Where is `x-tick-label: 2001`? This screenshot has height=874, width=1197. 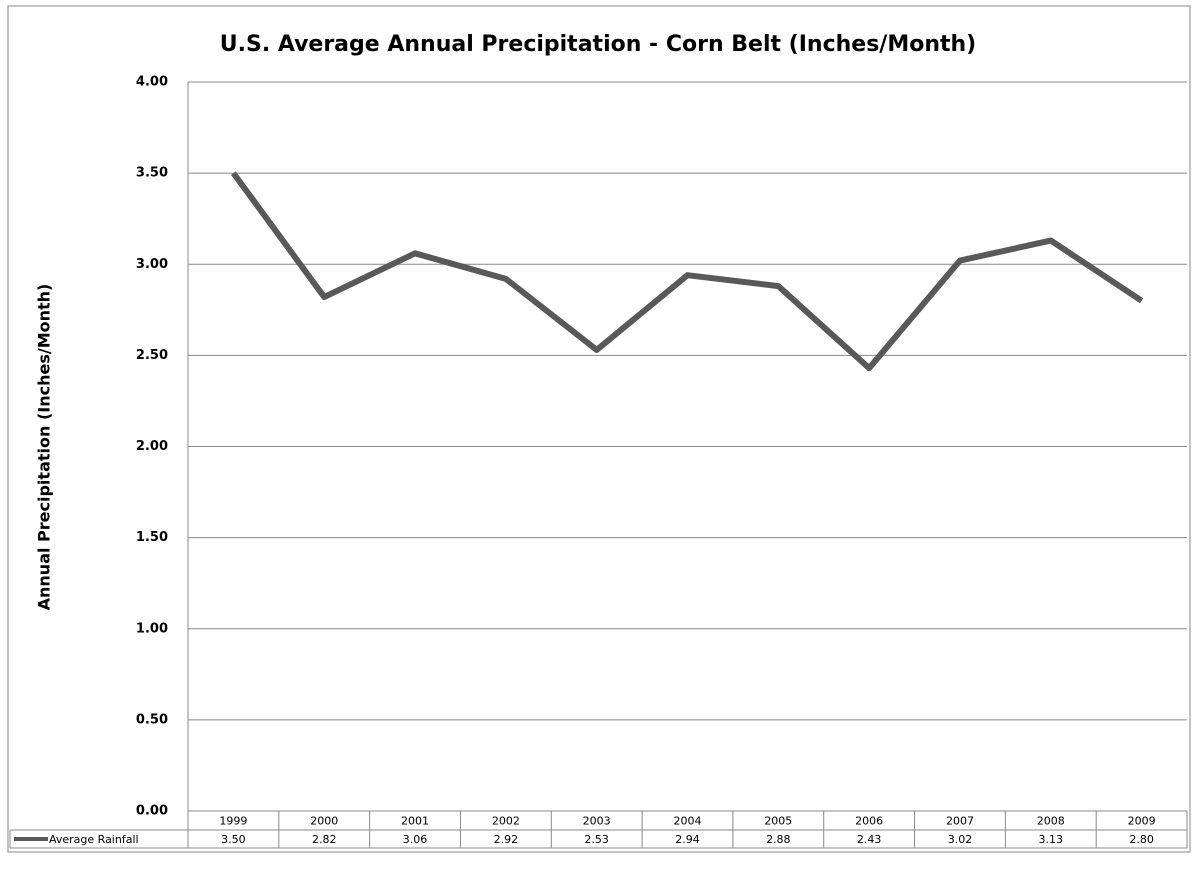
x-tick-label: 2001 is located at coordinates (415, 821).